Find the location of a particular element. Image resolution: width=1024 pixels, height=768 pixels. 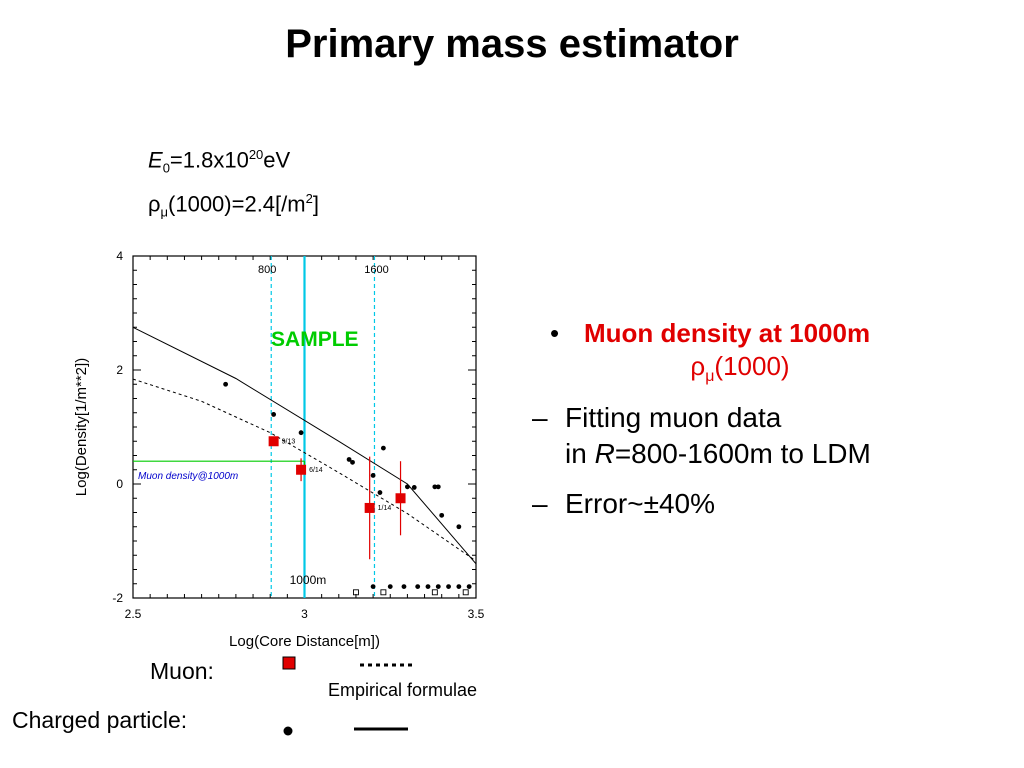

legend-formula-label: Empirical formulae is located at coordinates (403, 690).